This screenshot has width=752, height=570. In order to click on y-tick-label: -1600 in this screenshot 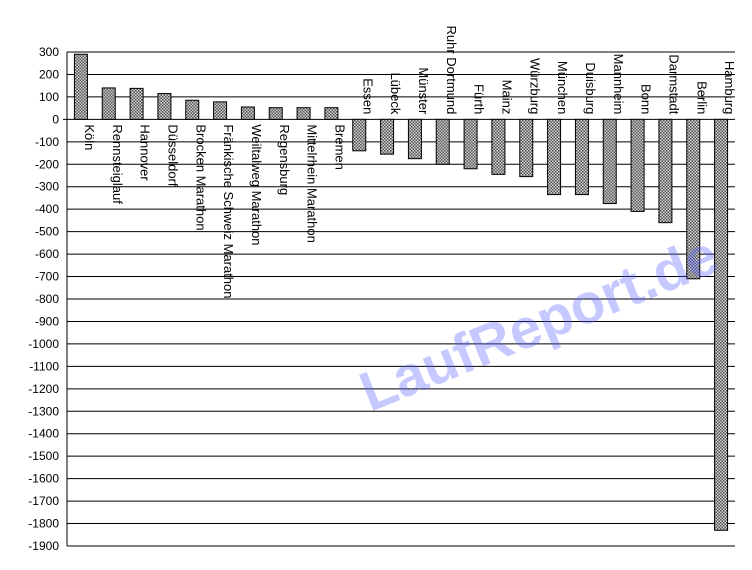, I will do `click(43, 479)`.